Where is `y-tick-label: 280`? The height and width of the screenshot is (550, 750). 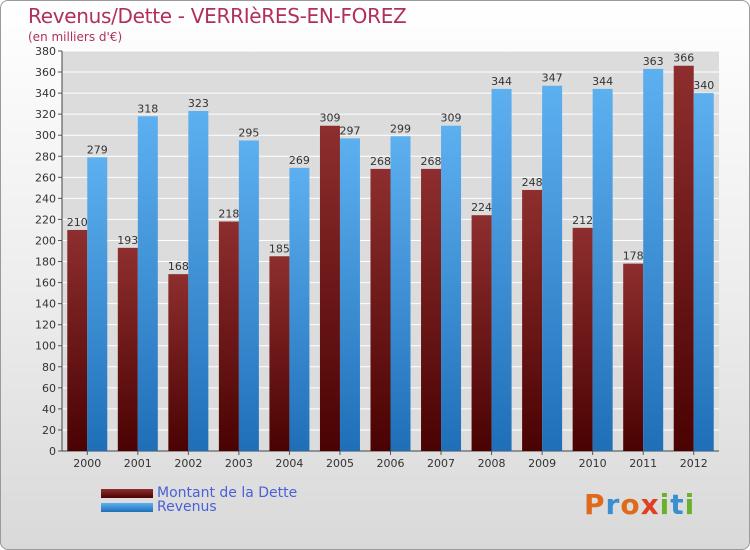 y-tick-label: 280 is located at coordinates (45, 156).